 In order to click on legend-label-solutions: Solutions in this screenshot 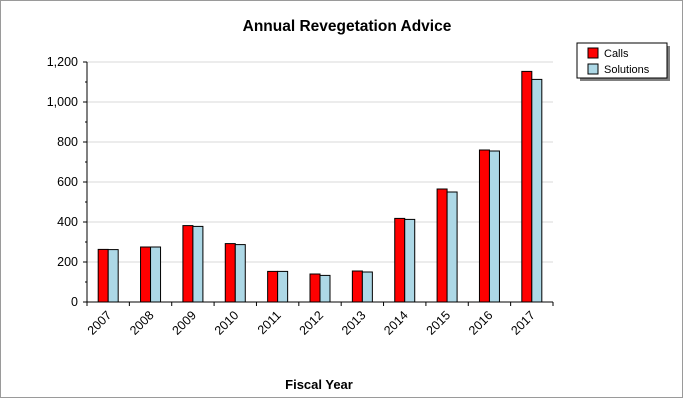, I will do `click(627, 70)`.